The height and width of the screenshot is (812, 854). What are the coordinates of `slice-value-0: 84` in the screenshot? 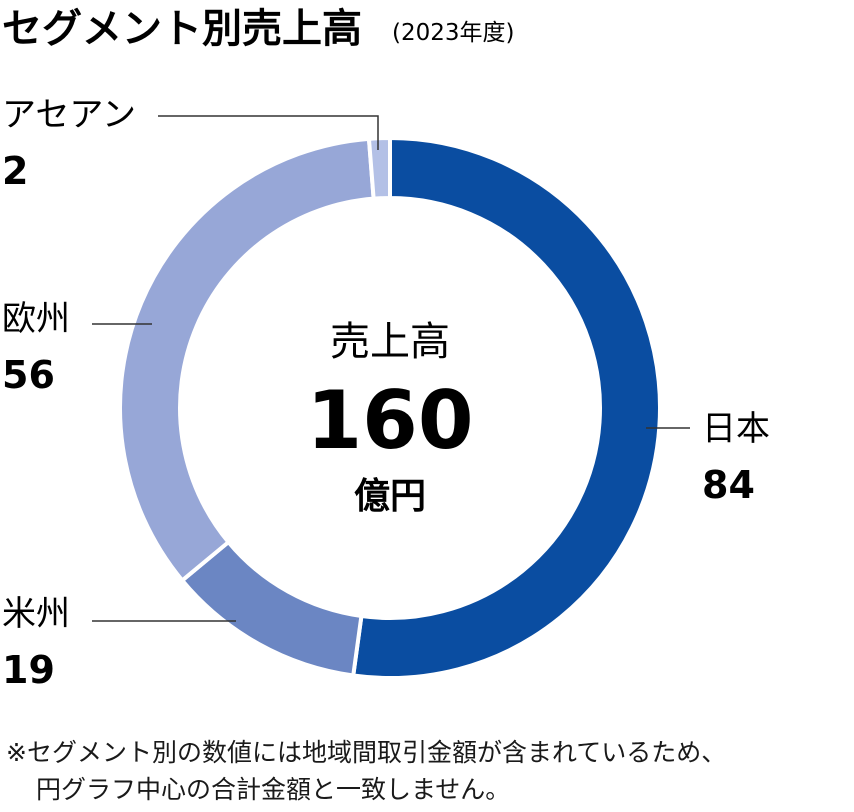 It's located at (728, 485).